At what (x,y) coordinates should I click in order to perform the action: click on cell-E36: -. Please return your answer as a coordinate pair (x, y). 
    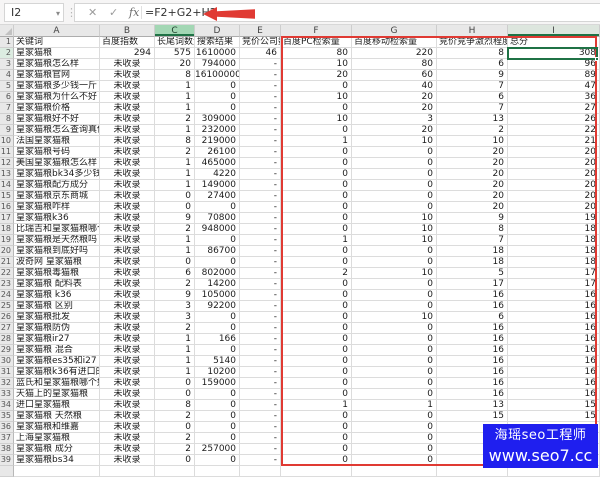
    Looking at the image, I should click on (260, 427).